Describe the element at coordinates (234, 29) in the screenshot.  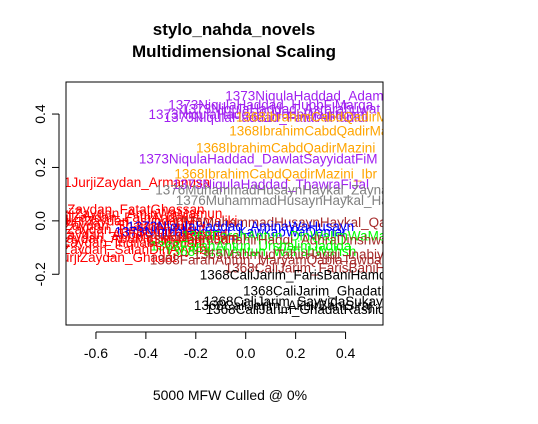
I see `chart-title: stylo_nahda_novels` at that location.